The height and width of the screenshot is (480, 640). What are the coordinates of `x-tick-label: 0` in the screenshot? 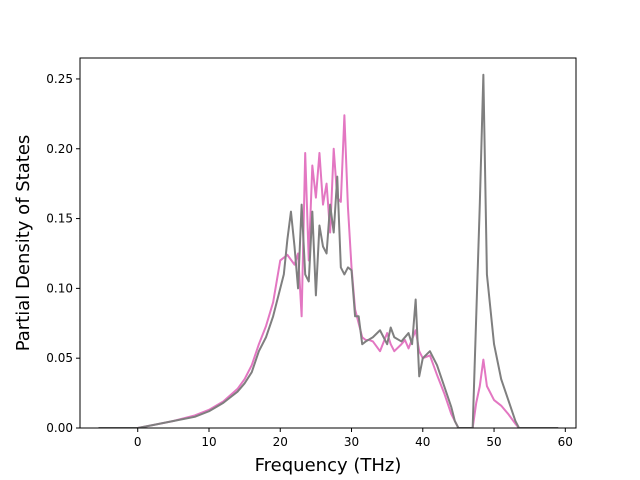 It's located at (138, 442).